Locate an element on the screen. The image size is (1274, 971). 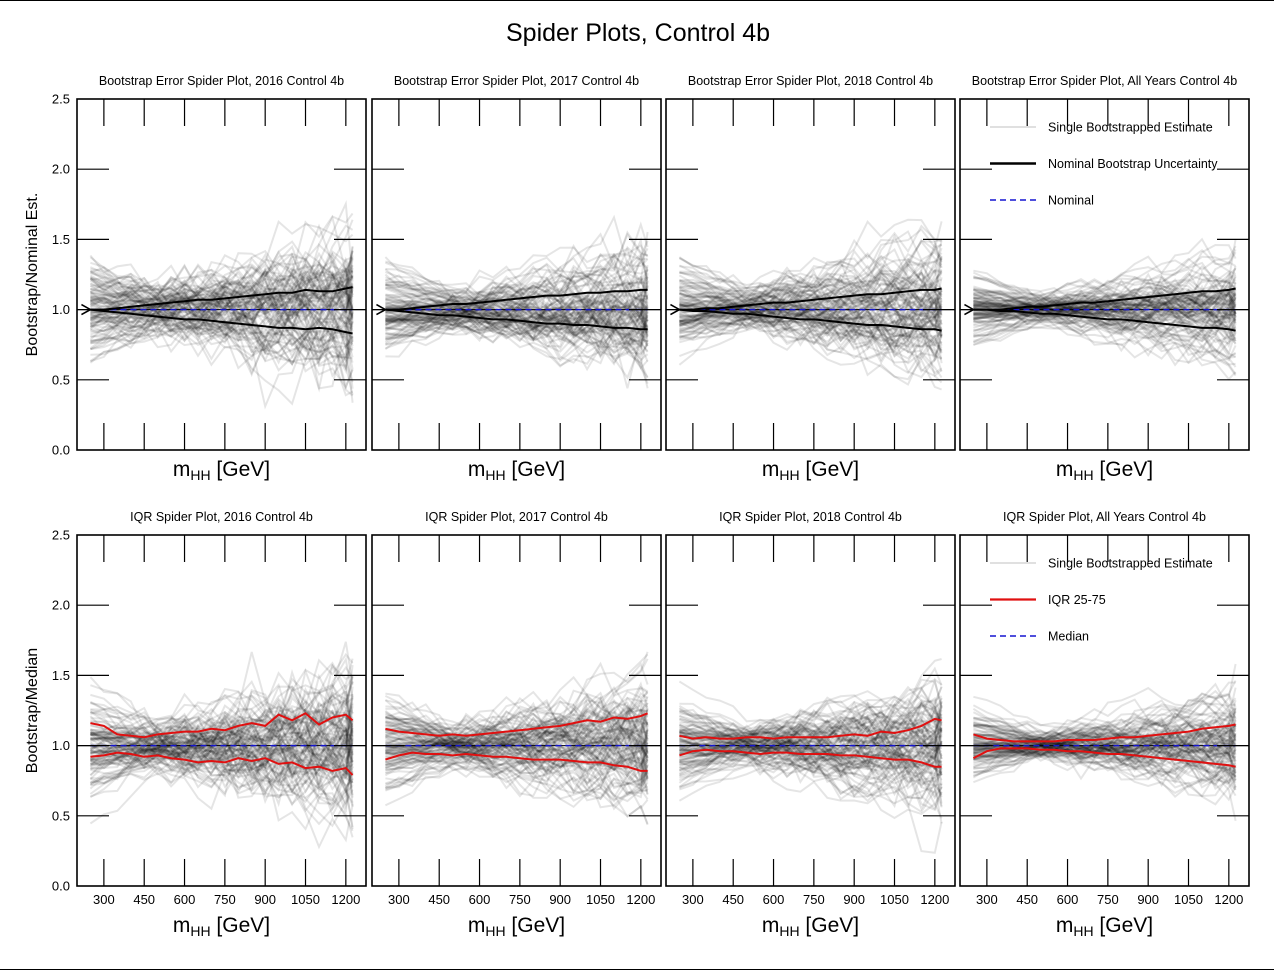
x-axis-label: mHH [GeV] is located at coordinates (1104, 470).